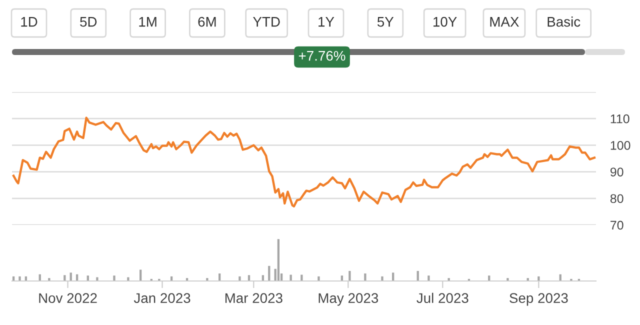 The image size is (640, 325). Describe the element at coordinates (266, 22) in the screenshot. I see `text: YTD` at that location.